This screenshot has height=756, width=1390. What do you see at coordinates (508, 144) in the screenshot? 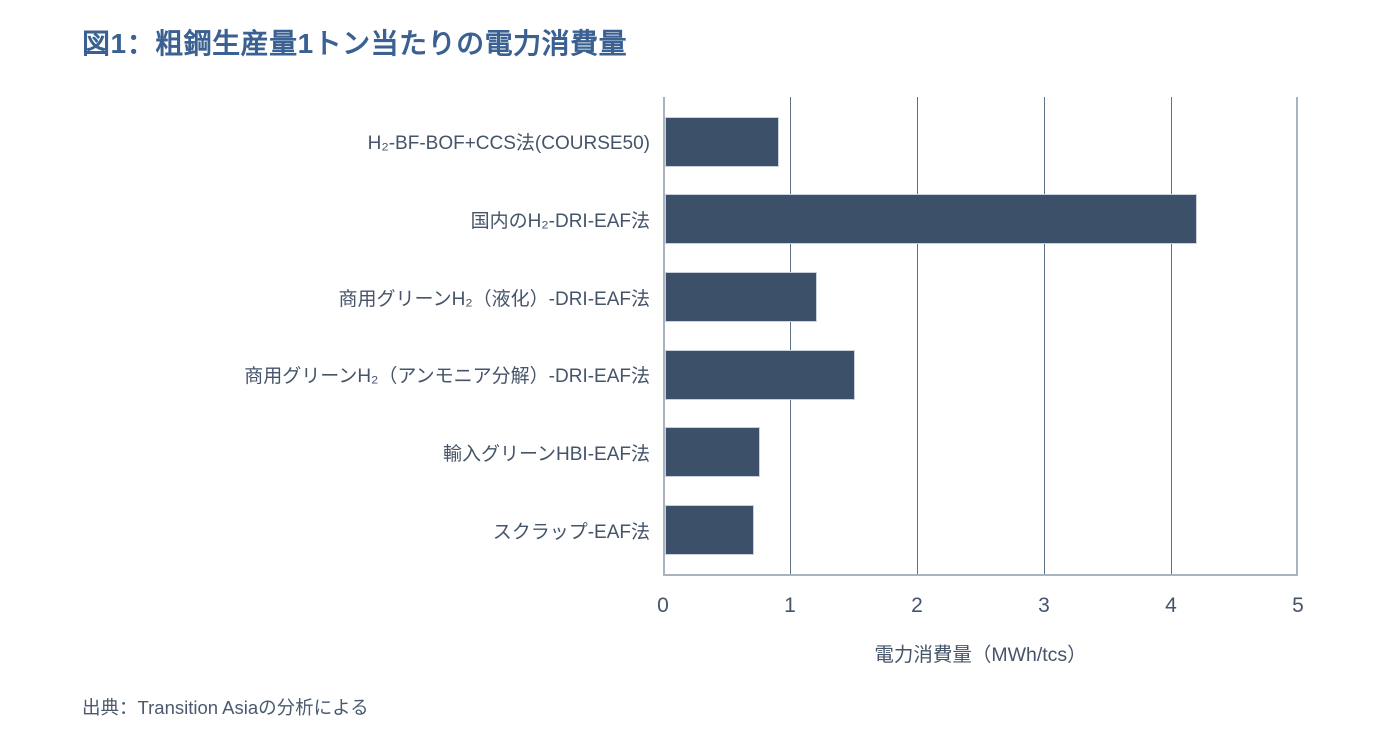
I see `category-label: H₂-BF-BOF+CCS法(COURSE50)` at bounding box center [508, 144].